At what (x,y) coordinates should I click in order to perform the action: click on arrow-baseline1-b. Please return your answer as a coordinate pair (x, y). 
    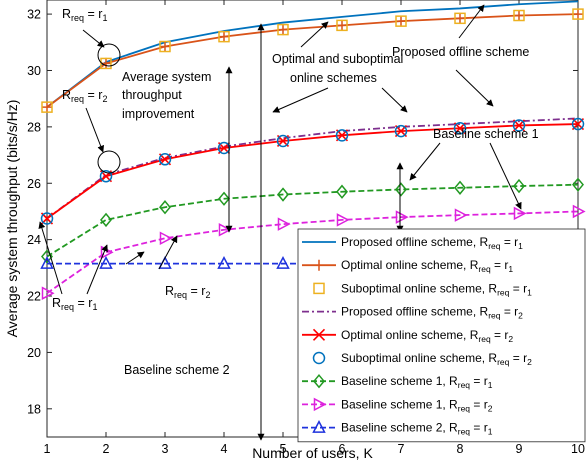
    Looking at the image, I should click on (505, 176).